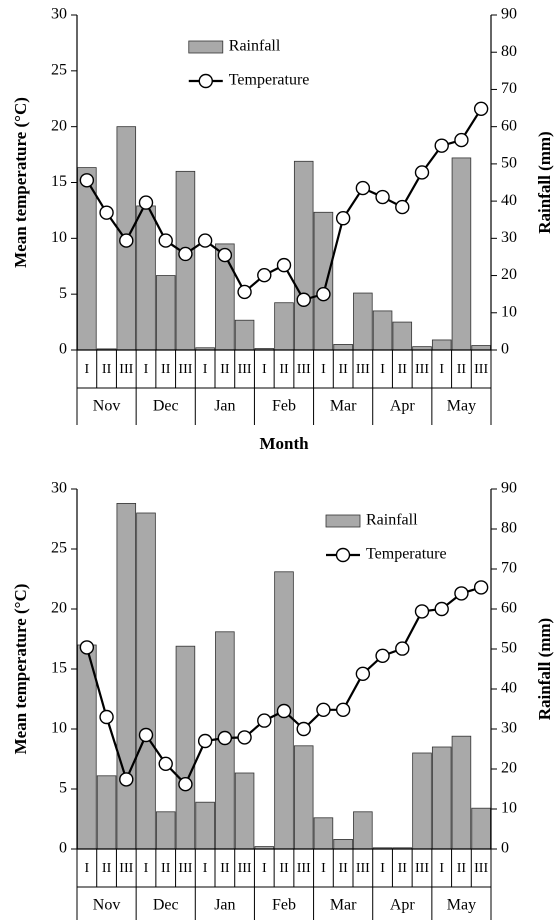 This screenshot has height=920, width=560. What do you see at coordinates (509, 528) in the screenshot?
I see `y2-tick-label: 80` at bounding box center [509, 528].